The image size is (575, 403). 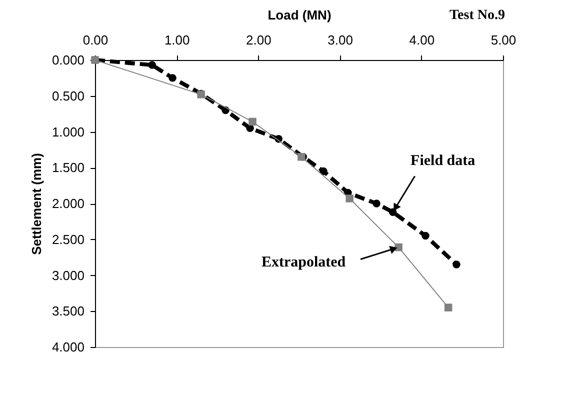 What do you see at coordinates (68, 239) in the screenshot?
I see `y-tick-label: 2.500` at bounding box center [68, 239].